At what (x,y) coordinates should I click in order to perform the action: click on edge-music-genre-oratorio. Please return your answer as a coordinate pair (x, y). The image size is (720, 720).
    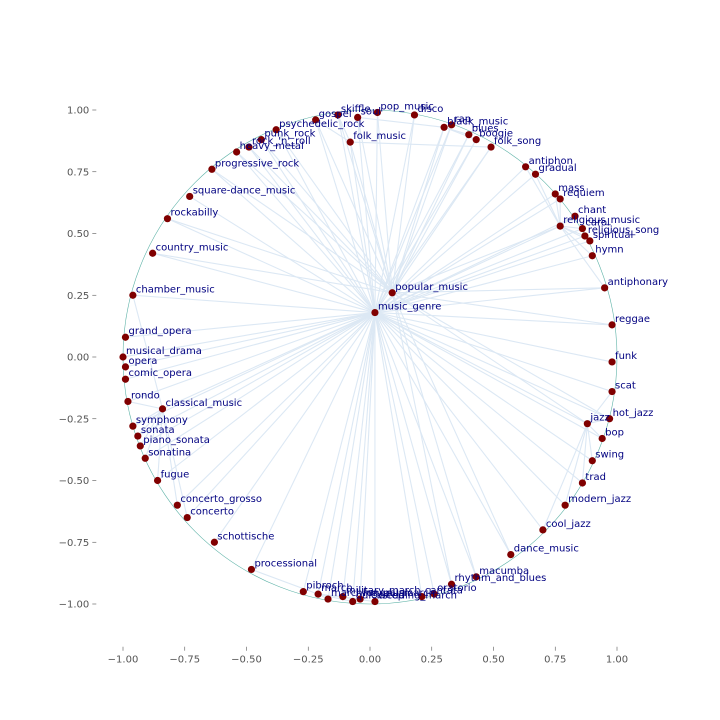
    Looking at the image, I should click on (404, 453).